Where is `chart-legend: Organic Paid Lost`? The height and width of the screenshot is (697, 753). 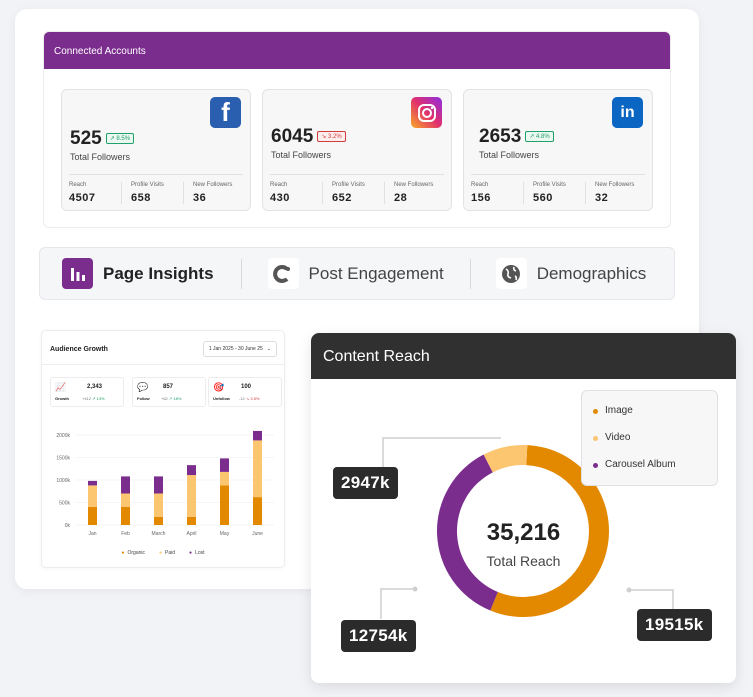
chart-legend: Organic Paid Lost is located at coordinates (163, 553).